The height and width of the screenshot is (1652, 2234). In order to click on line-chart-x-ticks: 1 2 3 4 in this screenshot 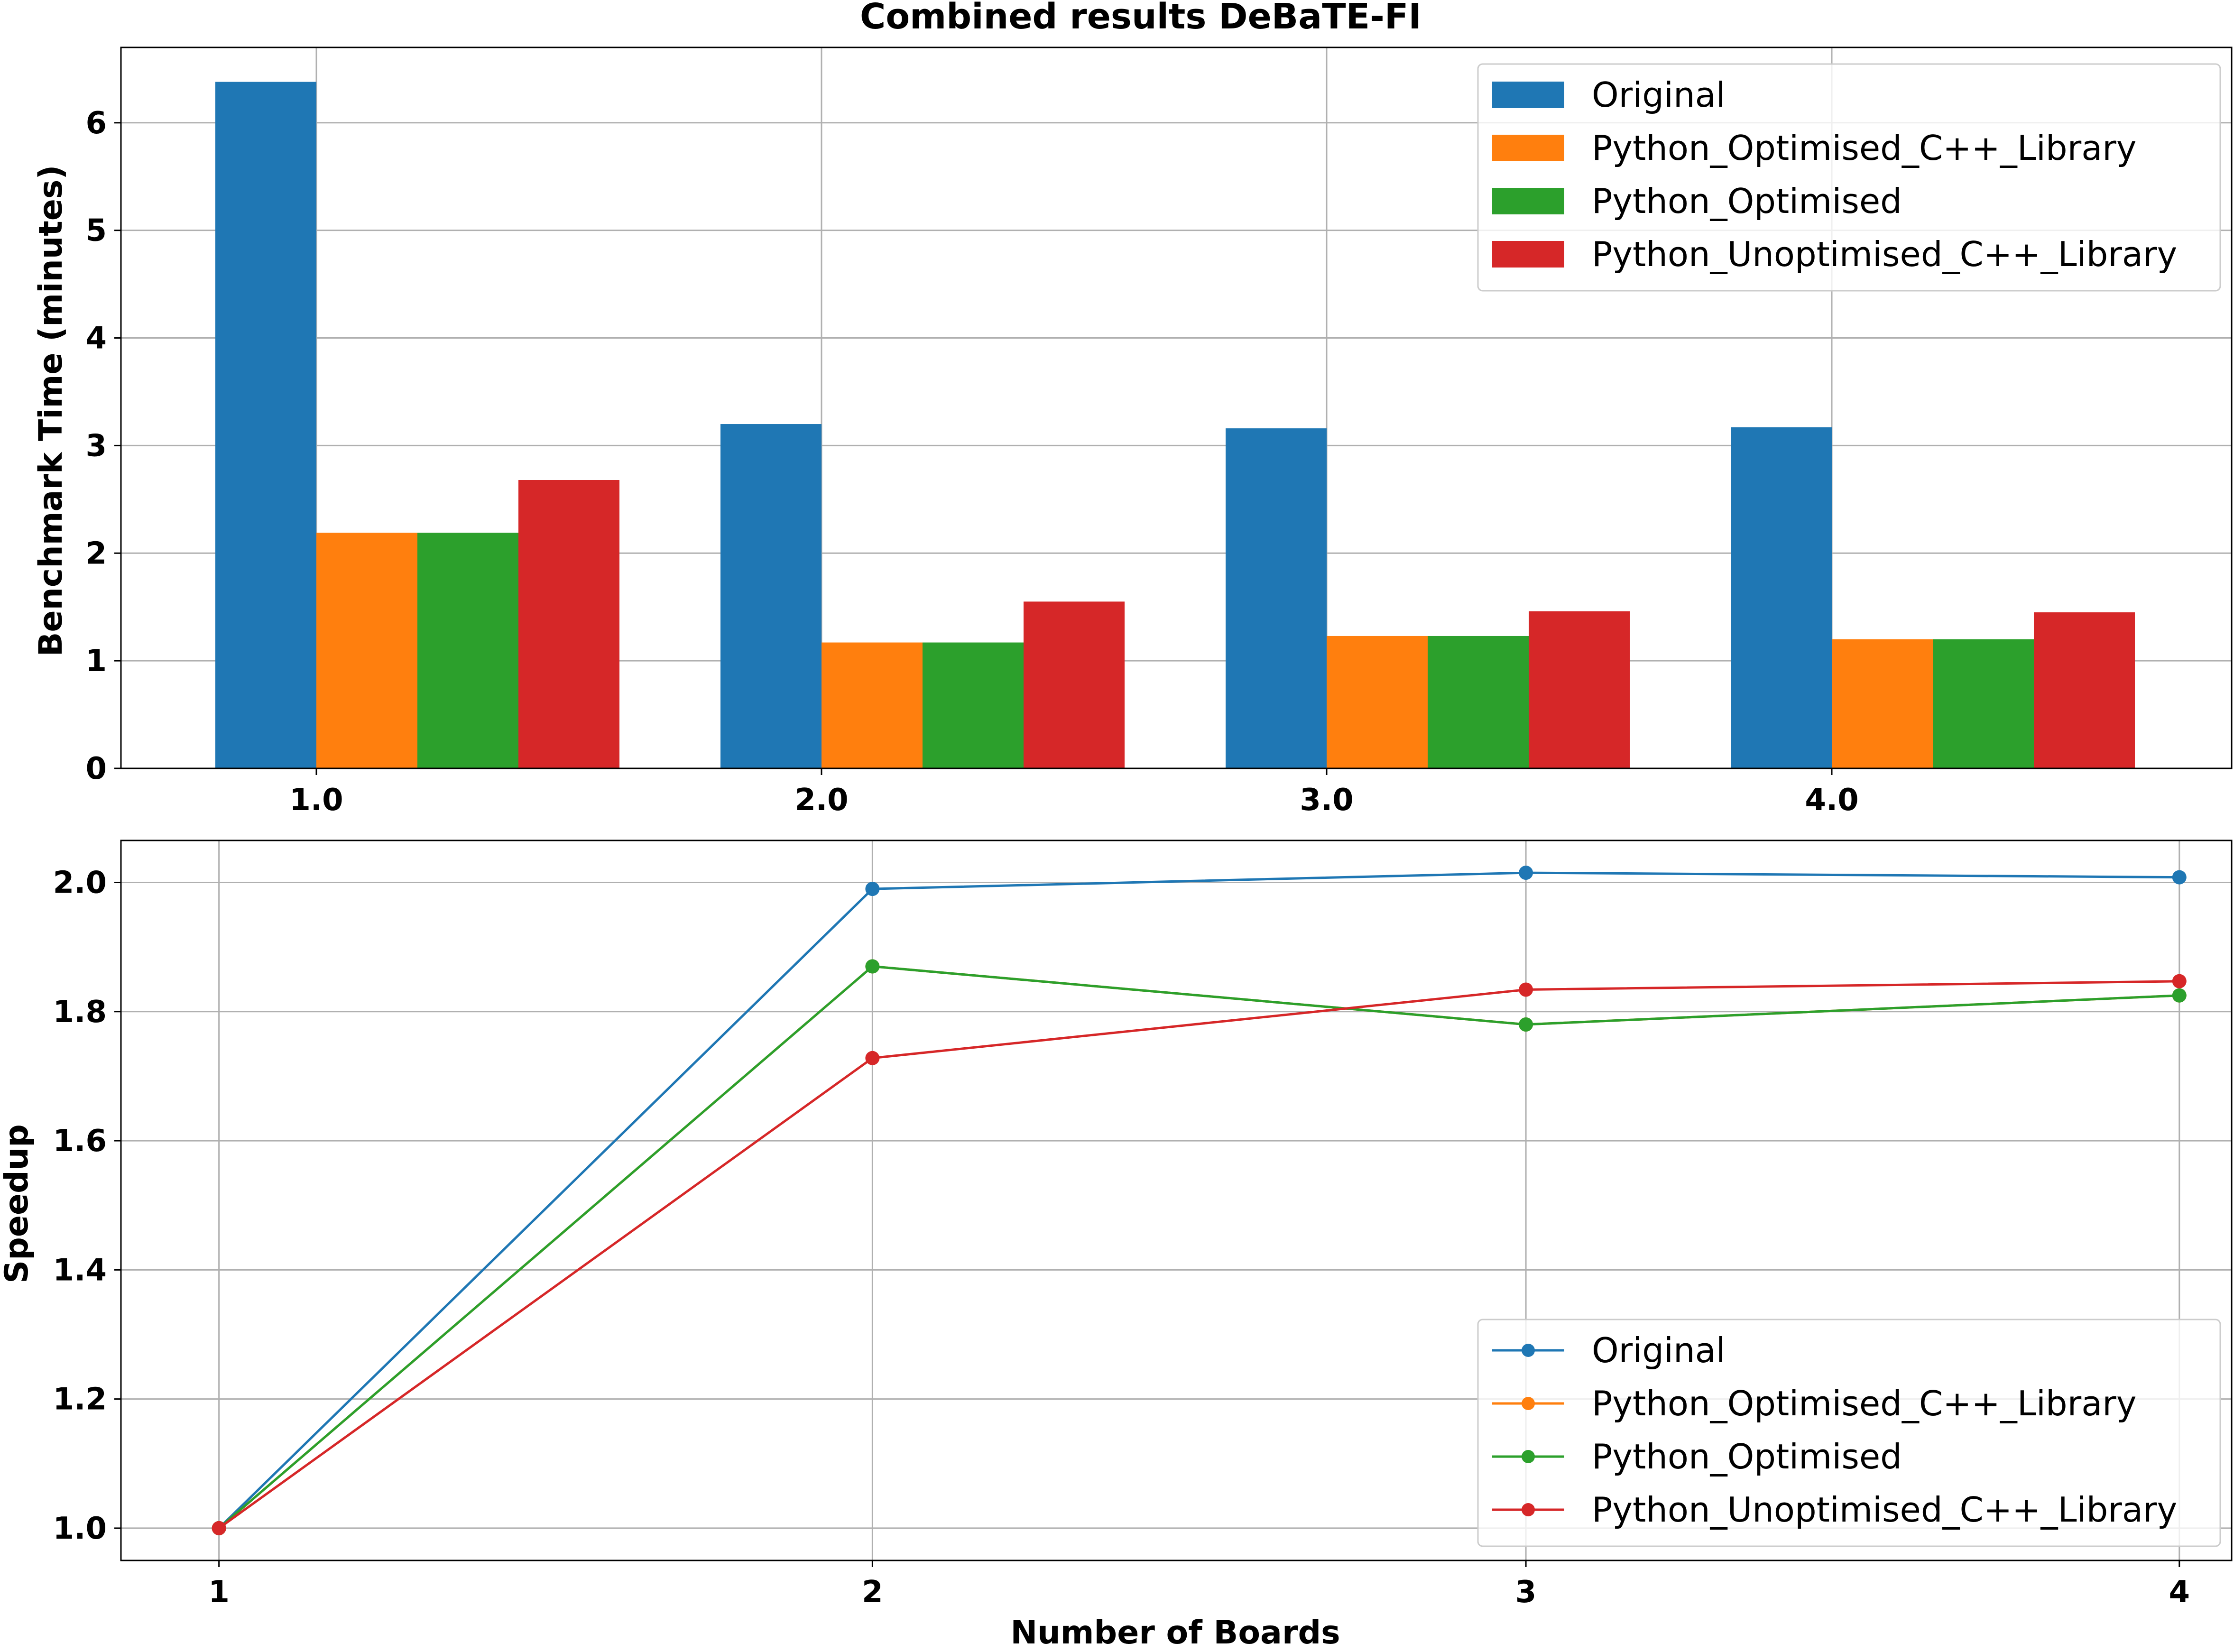, I will do `click(1199, 1585)`.